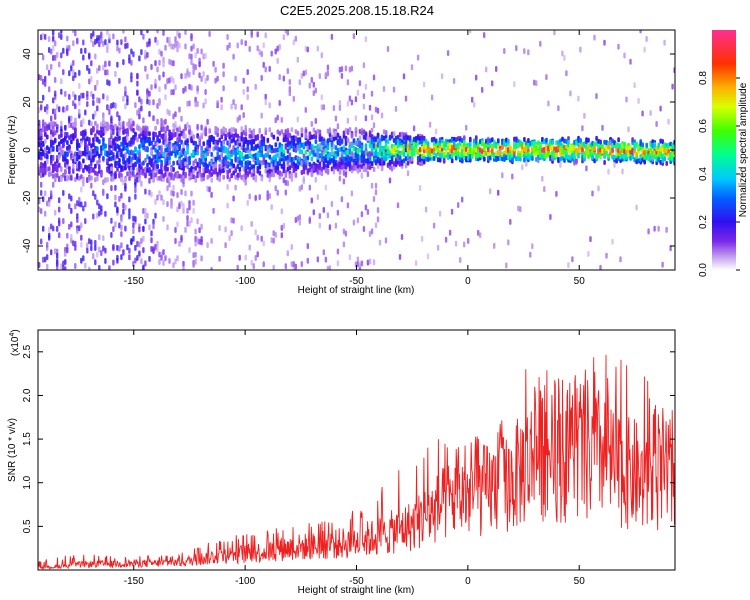  What do you see at coordinates (703, 270) in the screenshot?
I see `colorbar-tick-label: 0.0` at bounding box center [703, 270].